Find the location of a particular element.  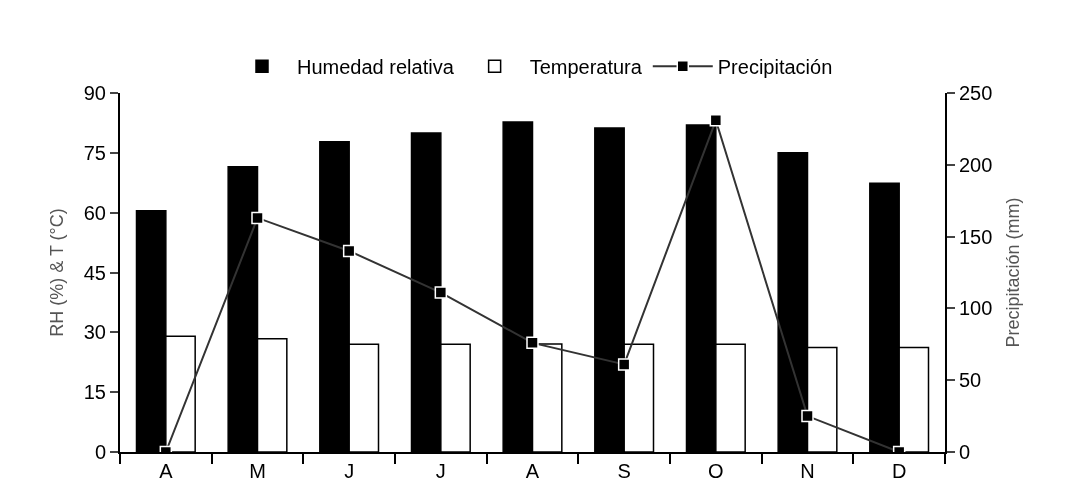

x-tick-label: N is located at coordinates (807, 471).